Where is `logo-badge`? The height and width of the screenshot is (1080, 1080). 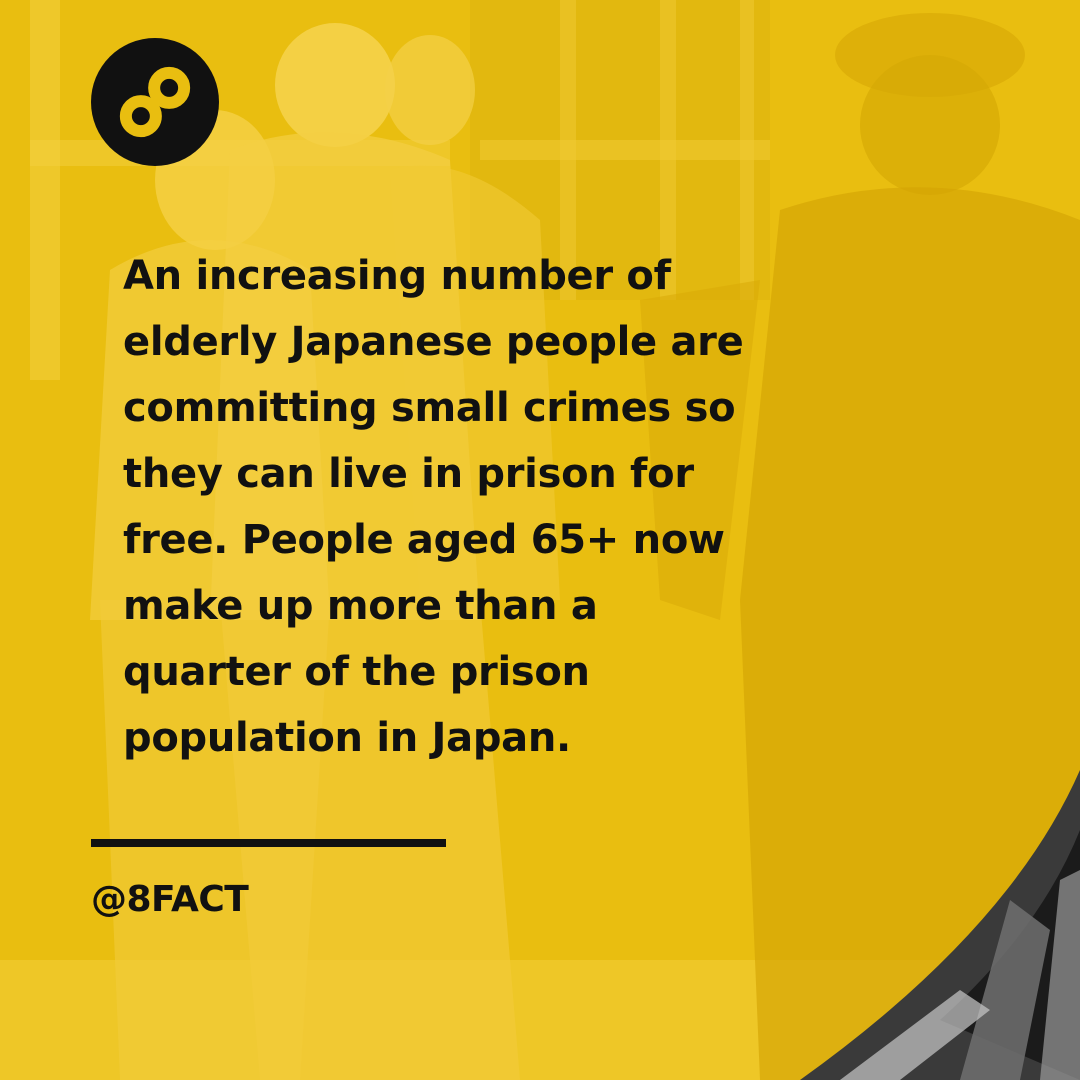
logo-badge is located at coordinates (155, 102).